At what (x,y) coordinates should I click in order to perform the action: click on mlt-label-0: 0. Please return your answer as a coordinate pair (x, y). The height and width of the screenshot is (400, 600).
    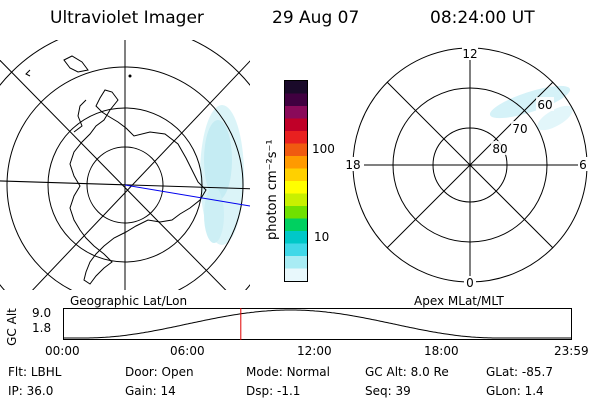
    Looking at the image, I should click on (470, 283).